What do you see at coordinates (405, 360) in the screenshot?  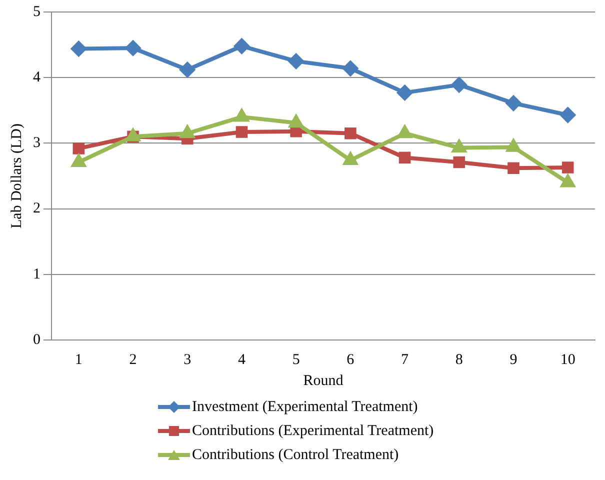 I see `x-tick-label: 7` at bounding box center [405, 360].